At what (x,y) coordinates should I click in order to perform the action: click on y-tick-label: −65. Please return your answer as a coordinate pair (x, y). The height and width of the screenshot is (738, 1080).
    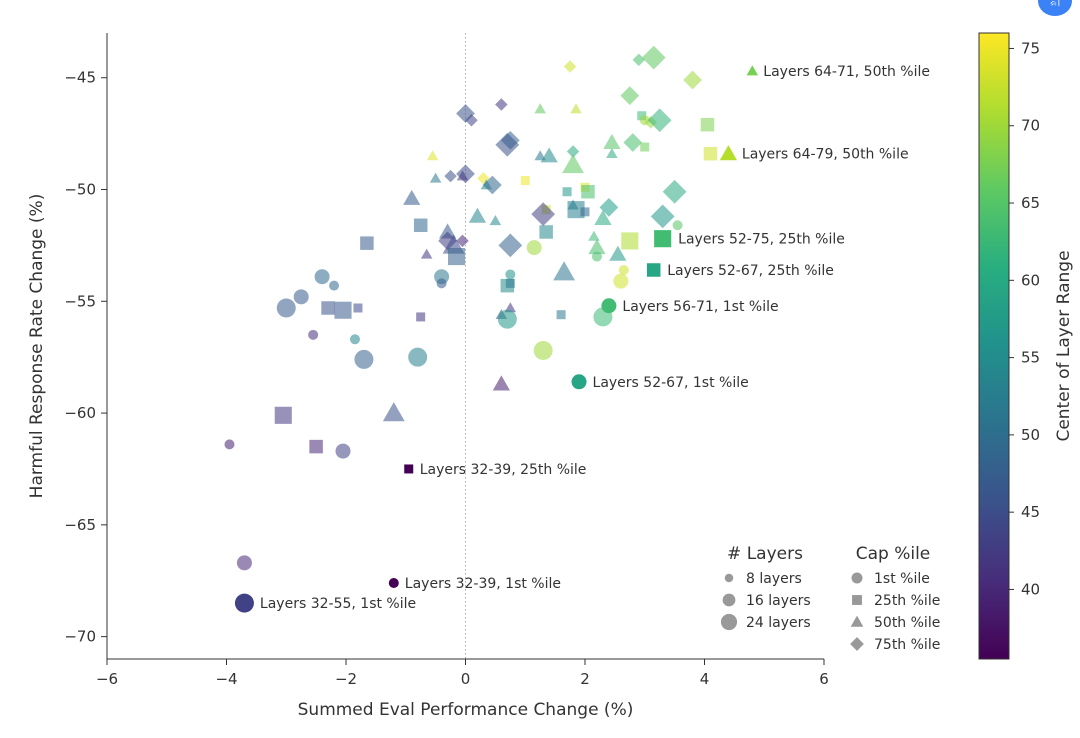
    Looking at the image, I should click on (80, 525).